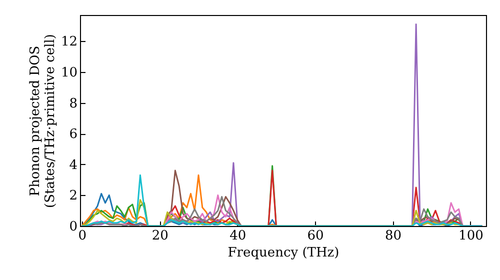 The width and height of the screenshot is (500, 280). I want to click on y-tick-label: 12, so click(69, 42).